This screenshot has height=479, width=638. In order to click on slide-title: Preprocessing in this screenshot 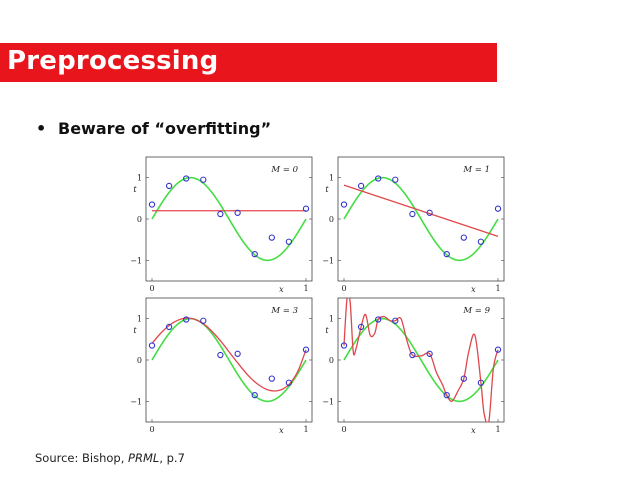, I will do `click(113, 61)`.